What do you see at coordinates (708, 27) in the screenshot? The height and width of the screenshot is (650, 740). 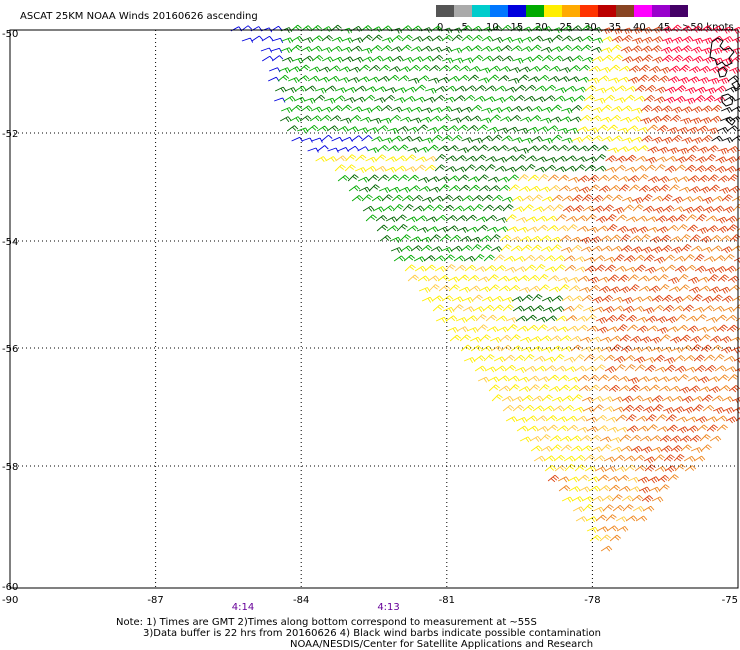 I see `legend-label: >50 knots` at bounding box center [708, 27].